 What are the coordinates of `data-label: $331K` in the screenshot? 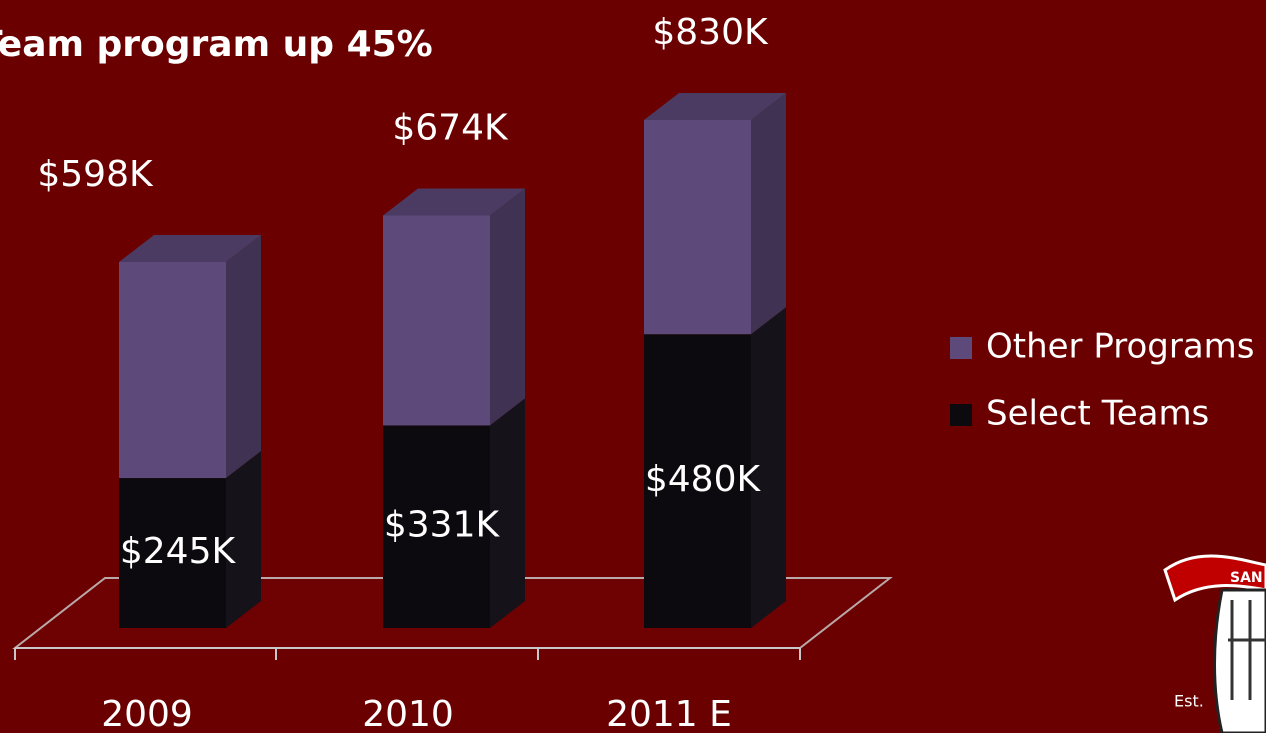 It's located at (442, 525).